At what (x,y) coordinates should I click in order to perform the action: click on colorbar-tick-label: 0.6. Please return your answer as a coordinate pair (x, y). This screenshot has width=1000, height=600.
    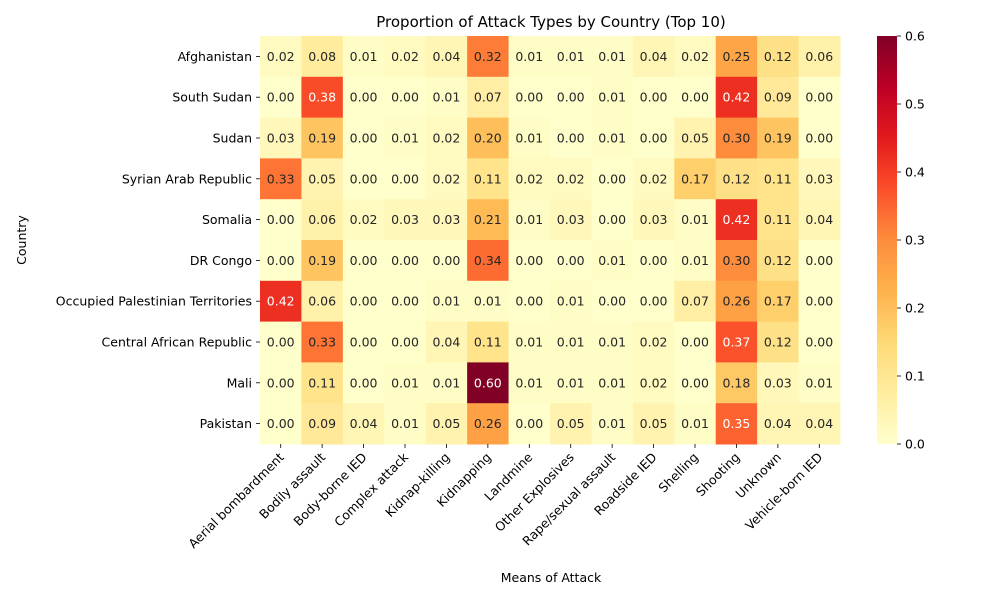
    Looking at the image, I should click on (915, 36).